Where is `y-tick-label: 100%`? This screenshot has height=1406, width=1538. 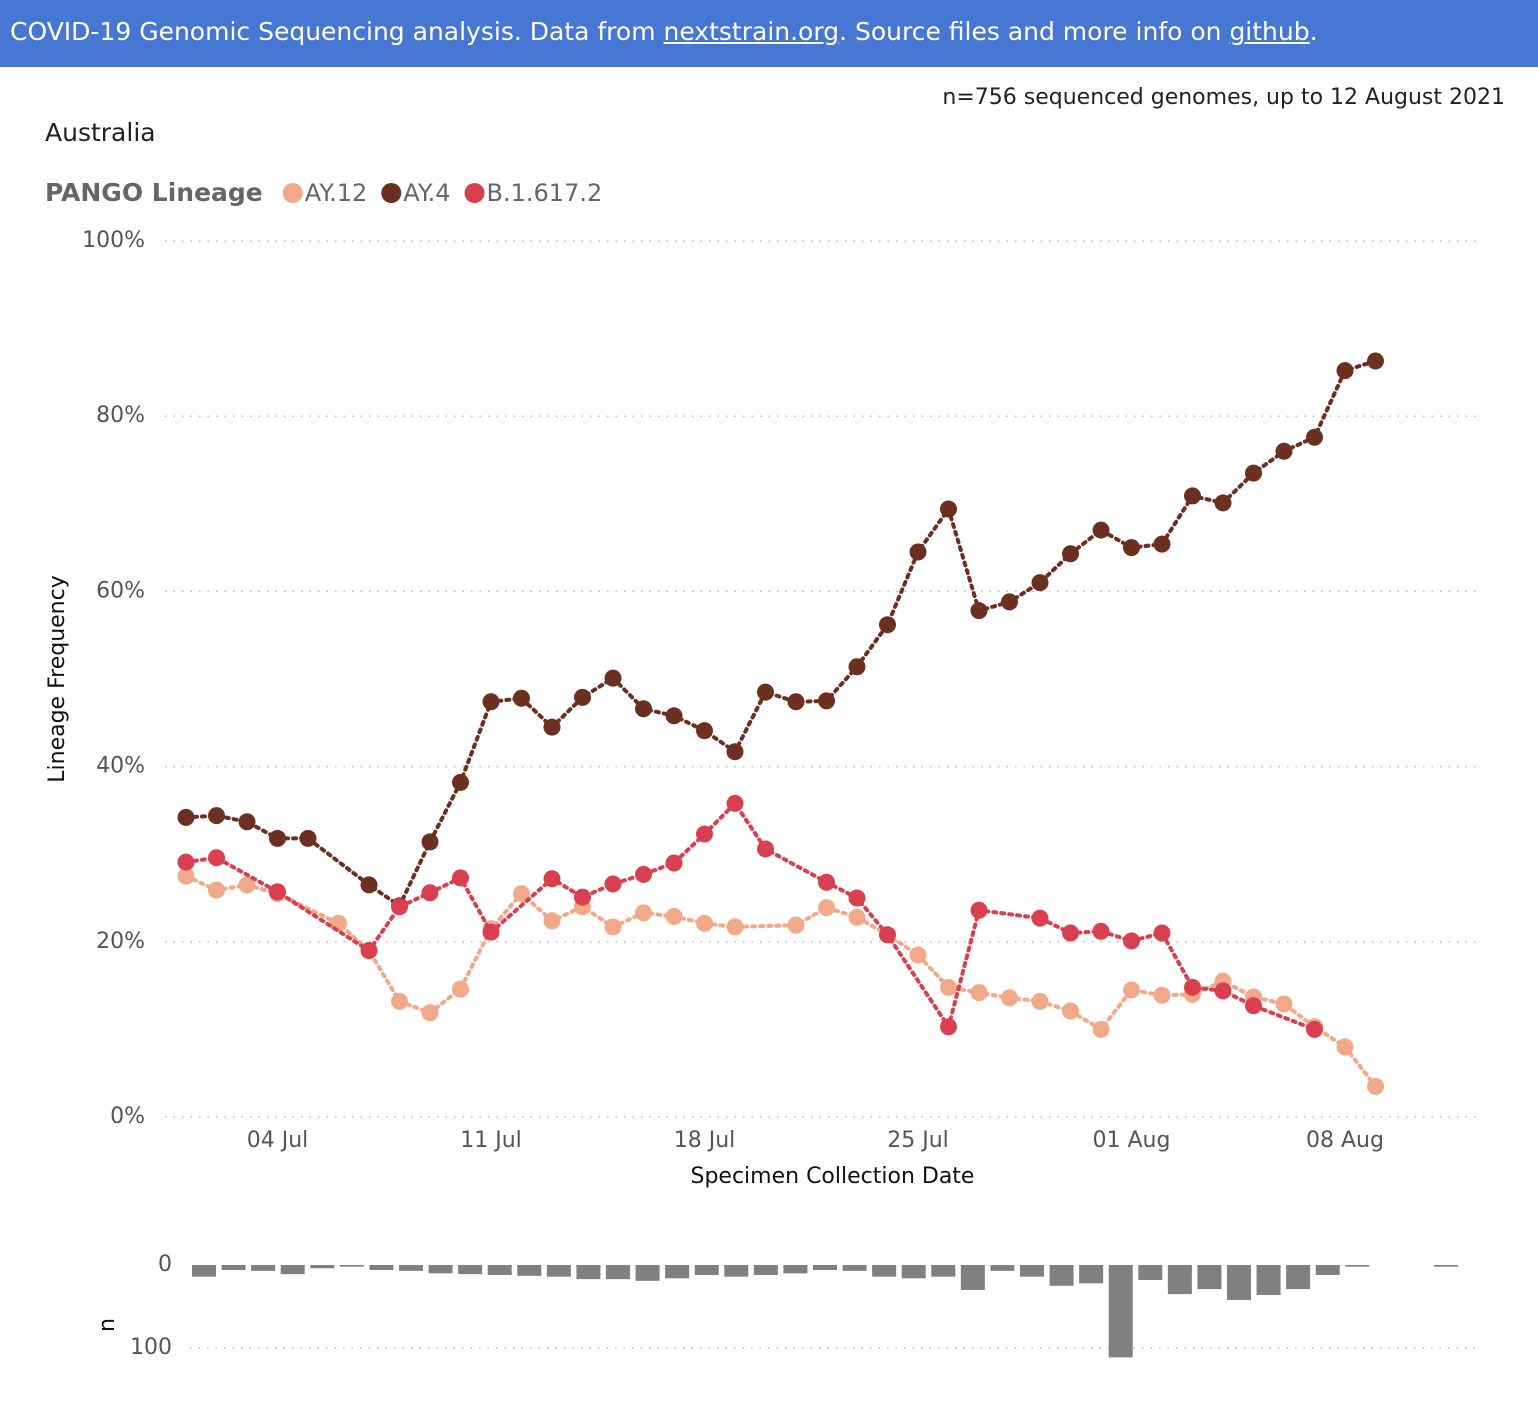 y-tick-label: 100% is located at coordinates (113, 240).